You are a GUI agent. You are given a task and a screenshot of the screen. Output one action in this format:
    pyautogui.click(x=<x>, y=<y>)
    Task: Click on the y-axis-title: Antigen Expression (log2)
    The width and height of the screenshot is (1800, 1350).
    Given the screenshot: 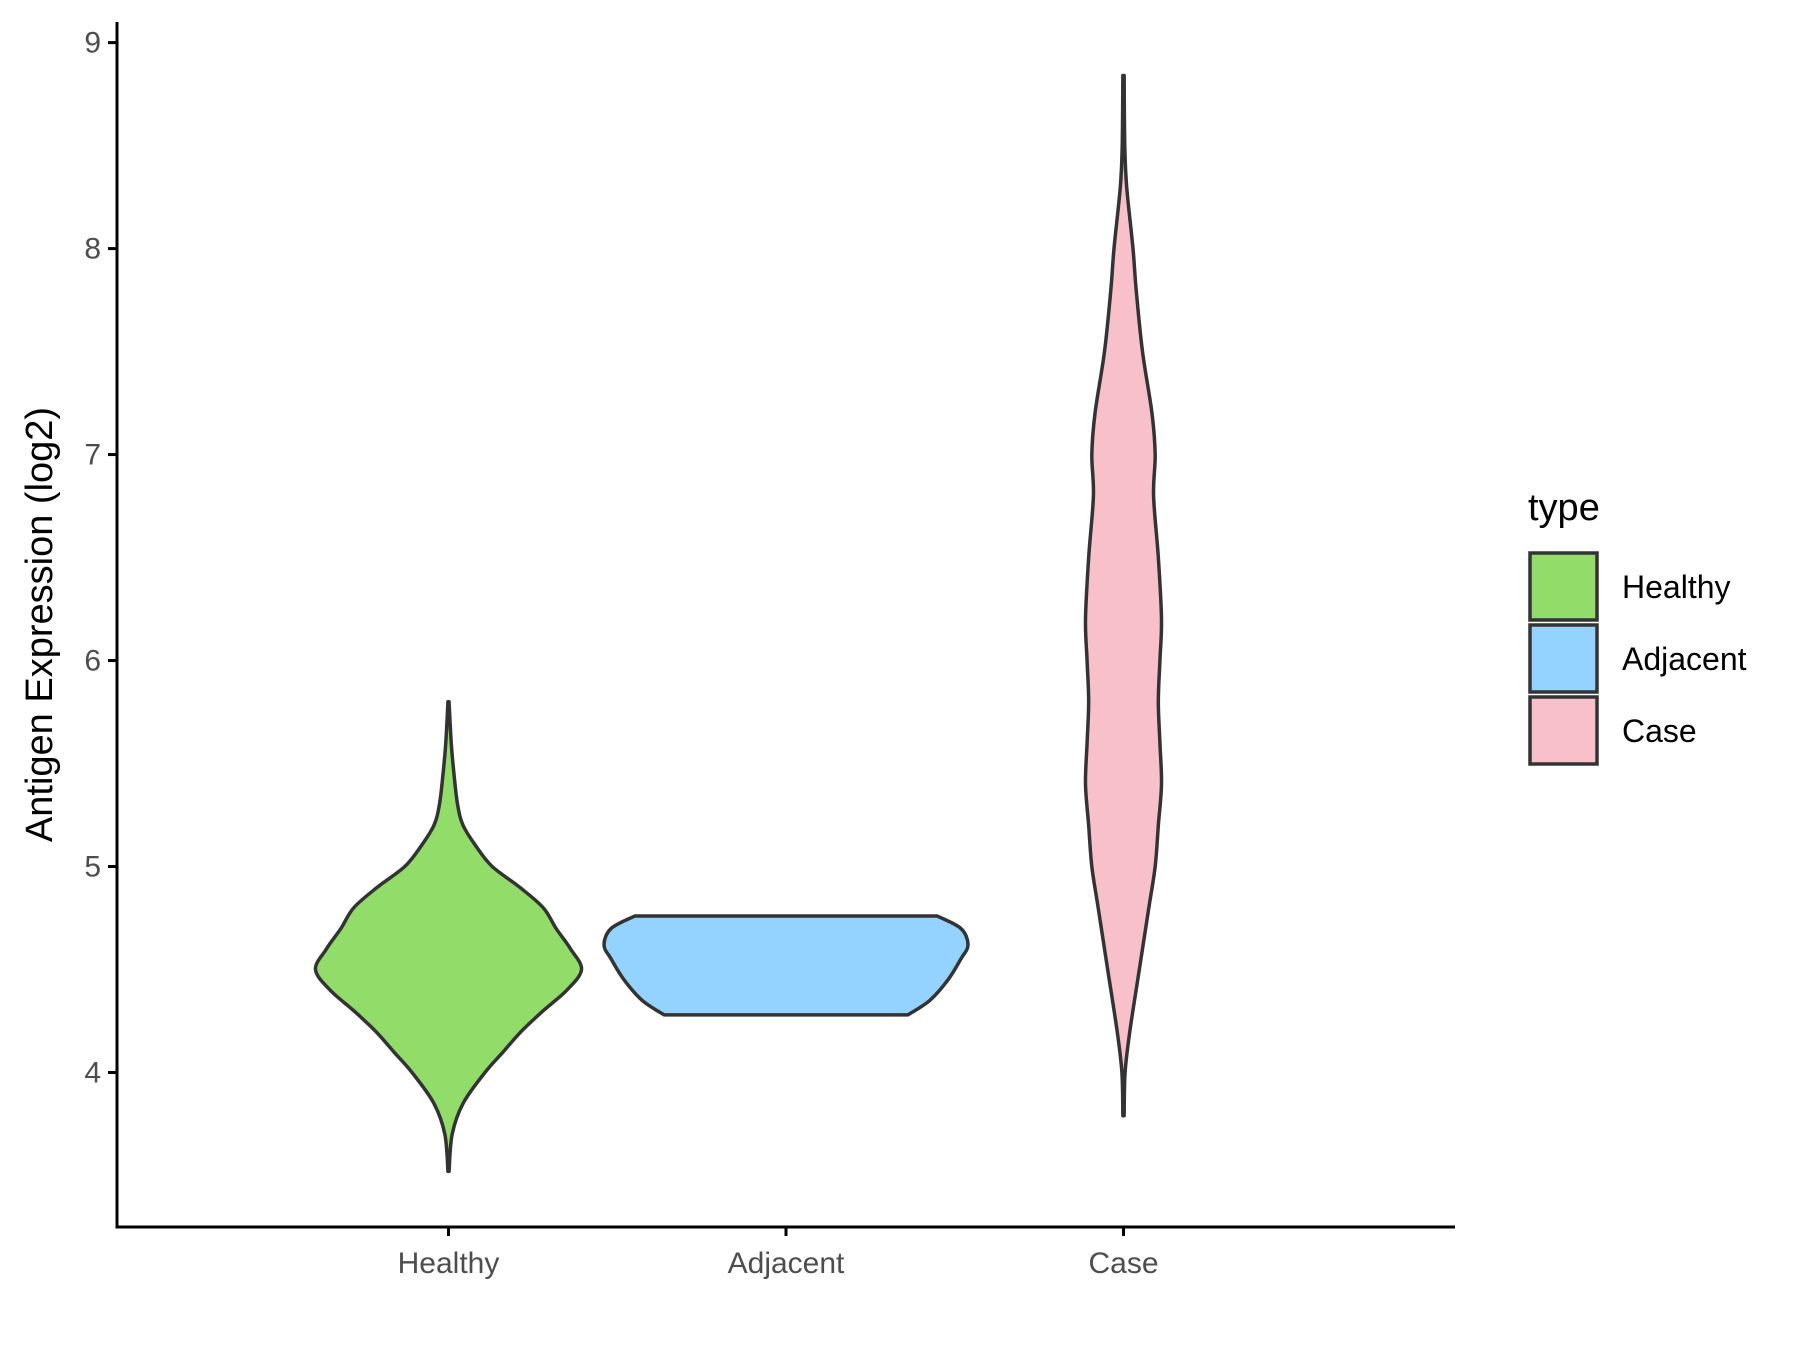 What is the action you would take?
    pyautogui.click(x=40, y=624)
    